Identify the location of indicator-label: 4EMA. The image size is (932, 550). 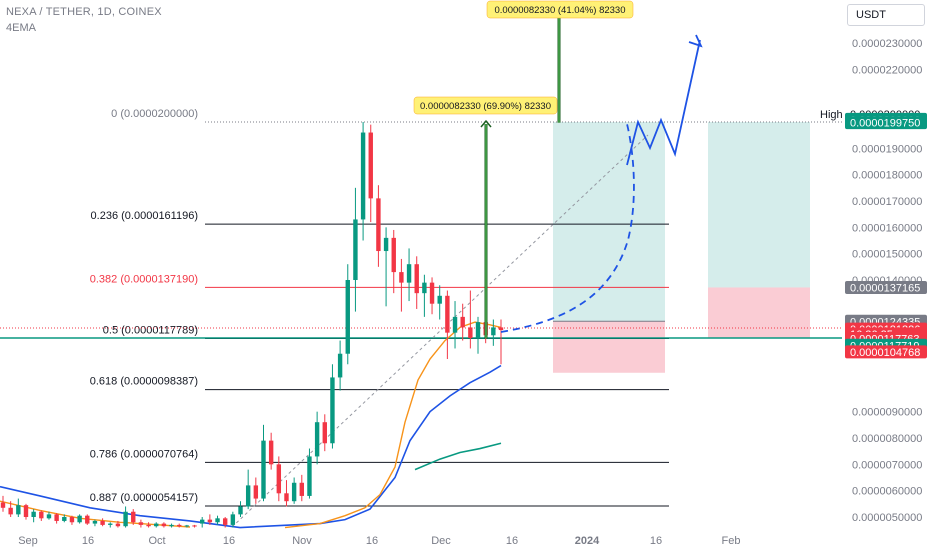
(21, 28).